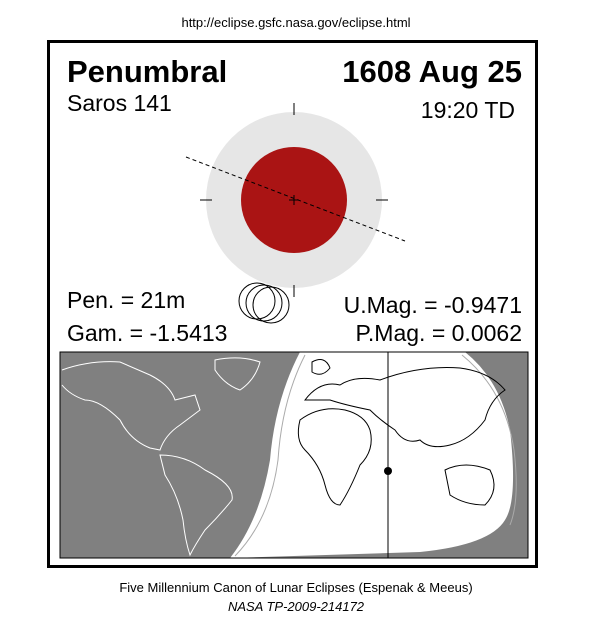 The height and width of the screenshot is (640, 601). I want to click on pen-duration: Pen. = 21m, so click(126, 300).